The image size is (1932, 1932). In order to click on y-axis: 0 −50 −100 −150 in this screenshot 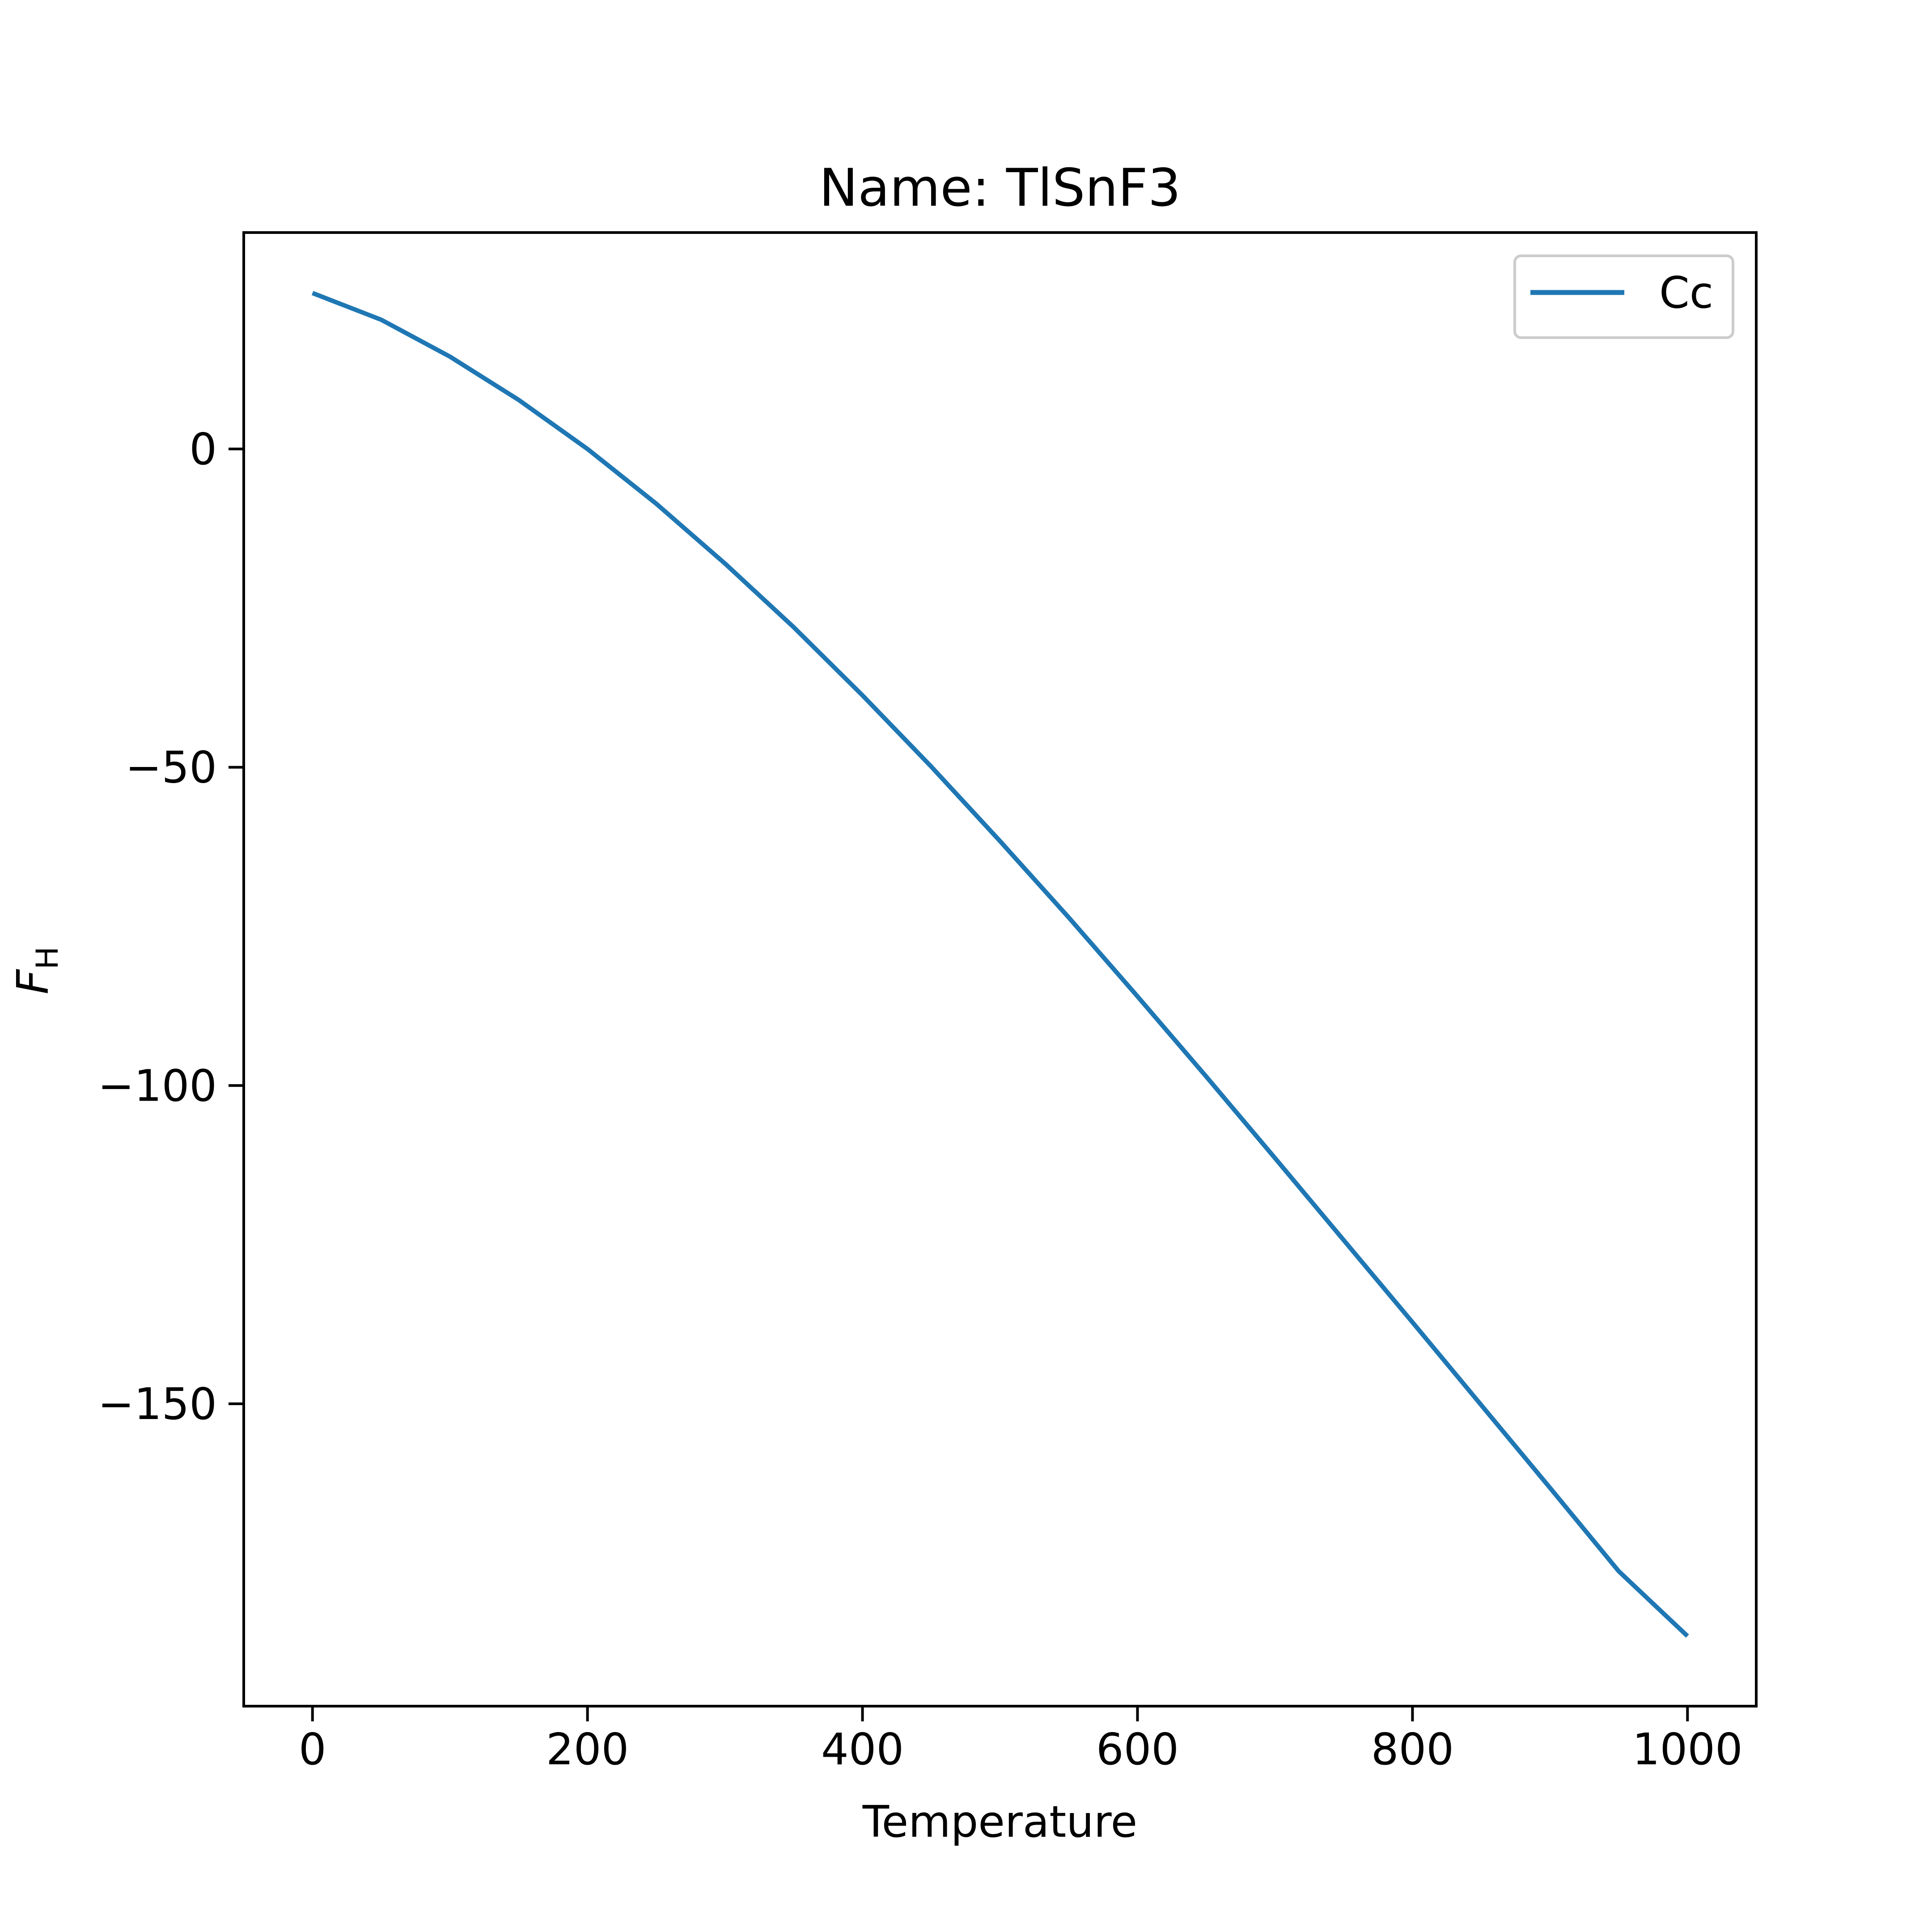, I will do `click(171, 926)`.